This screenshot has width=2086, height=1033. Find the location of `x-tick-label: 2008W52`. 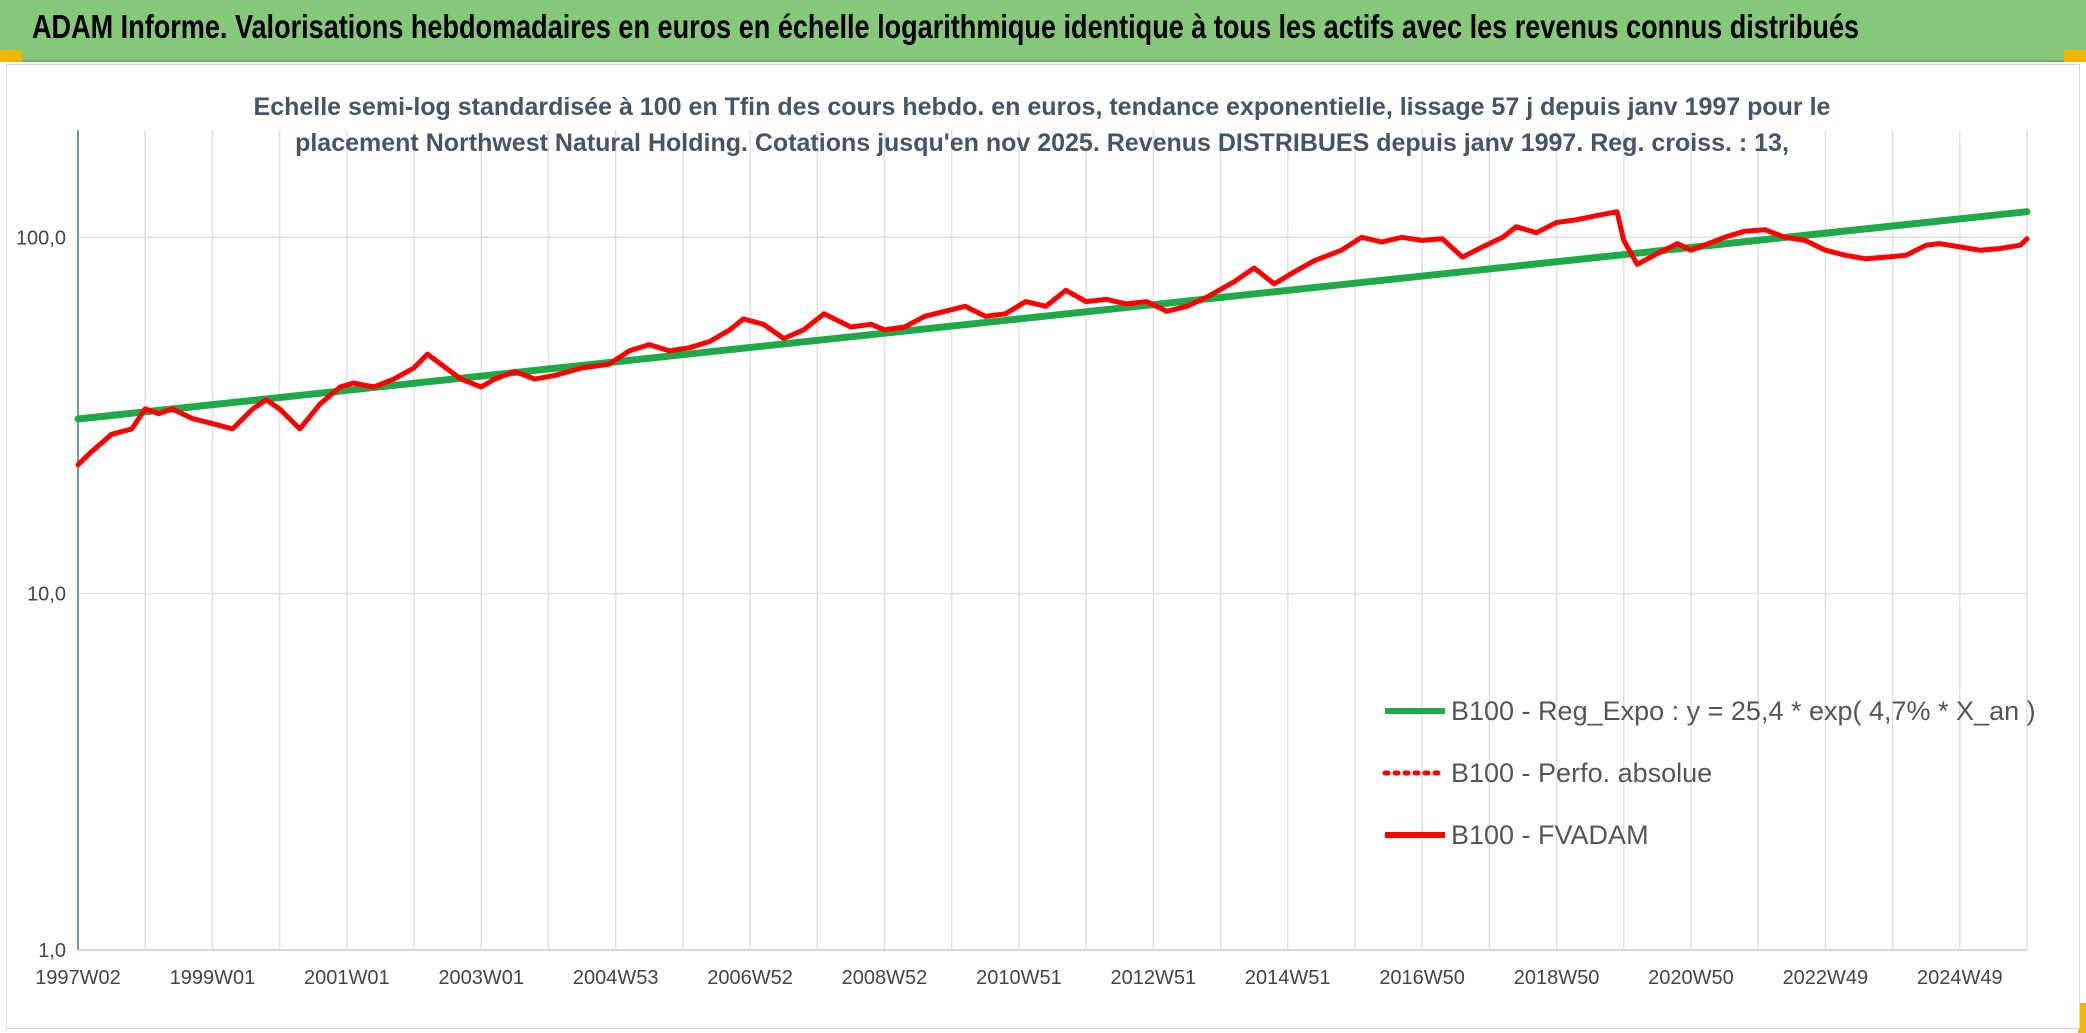

x-tick-label: 2008W52 is located at coordinates (885, 978).